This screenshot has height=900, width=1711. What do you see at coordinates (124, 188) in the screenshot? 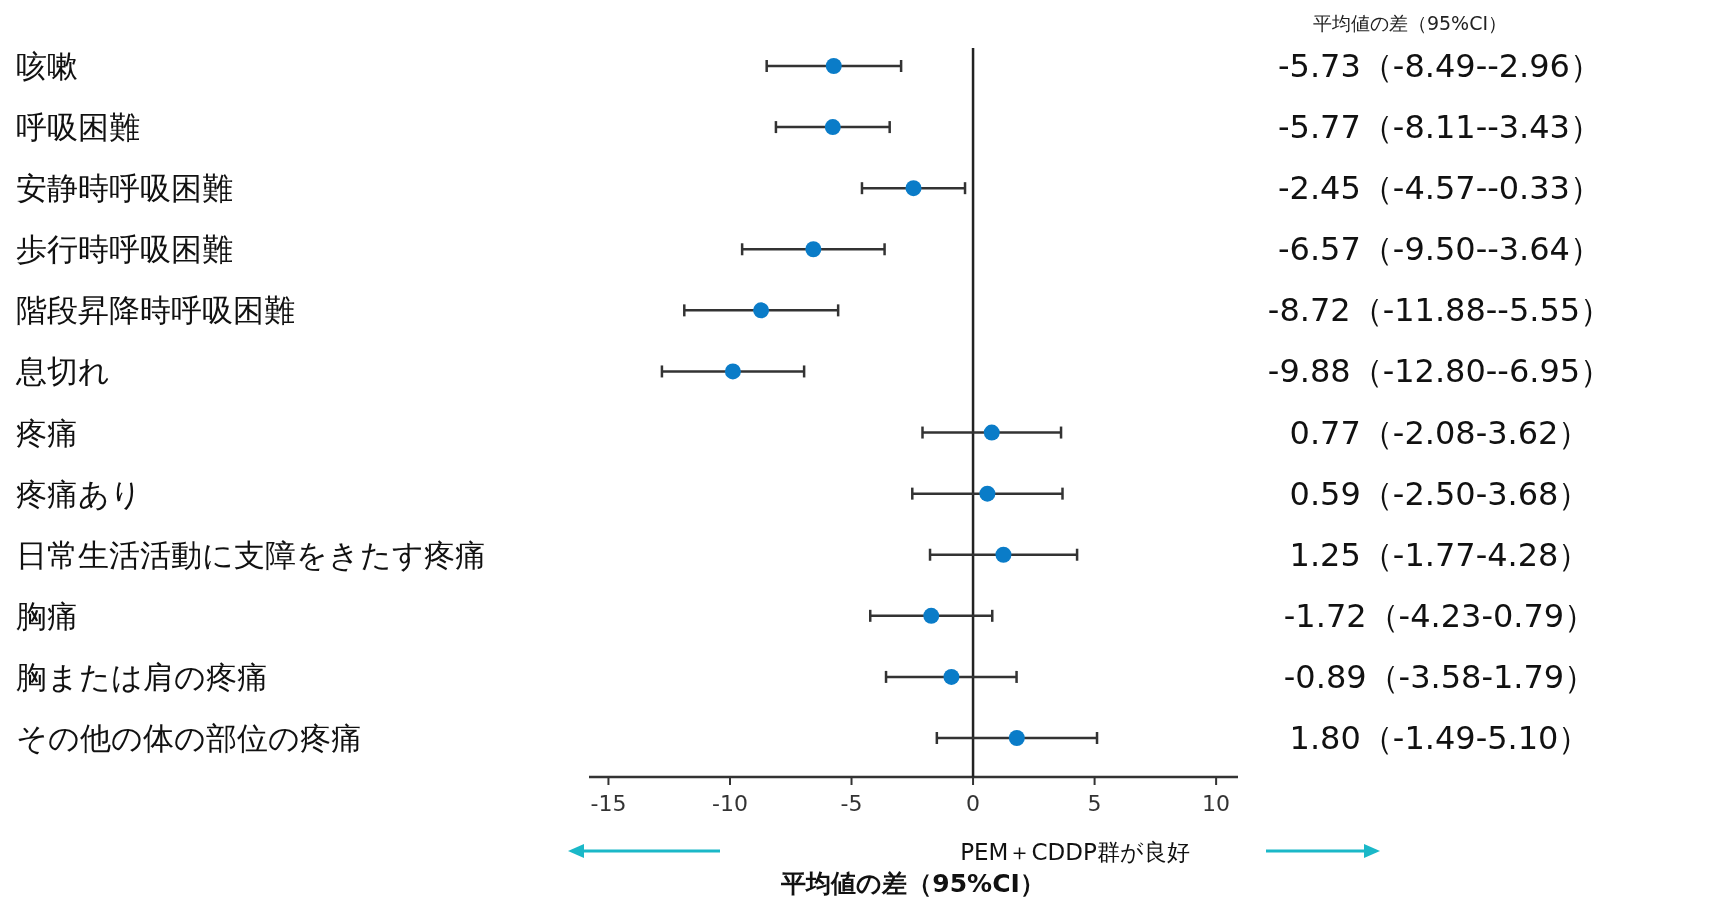
I see `y-tick-label: 安静時呼吸困難` at bounding box center [124, 188].